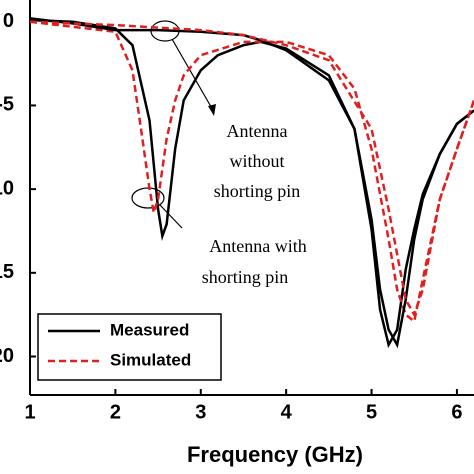 The height and width of the screenshot is (474, 474). Describe the element at coordinates (8, 21) in the screenshot. I see `y-tick-label: 0` at that location.